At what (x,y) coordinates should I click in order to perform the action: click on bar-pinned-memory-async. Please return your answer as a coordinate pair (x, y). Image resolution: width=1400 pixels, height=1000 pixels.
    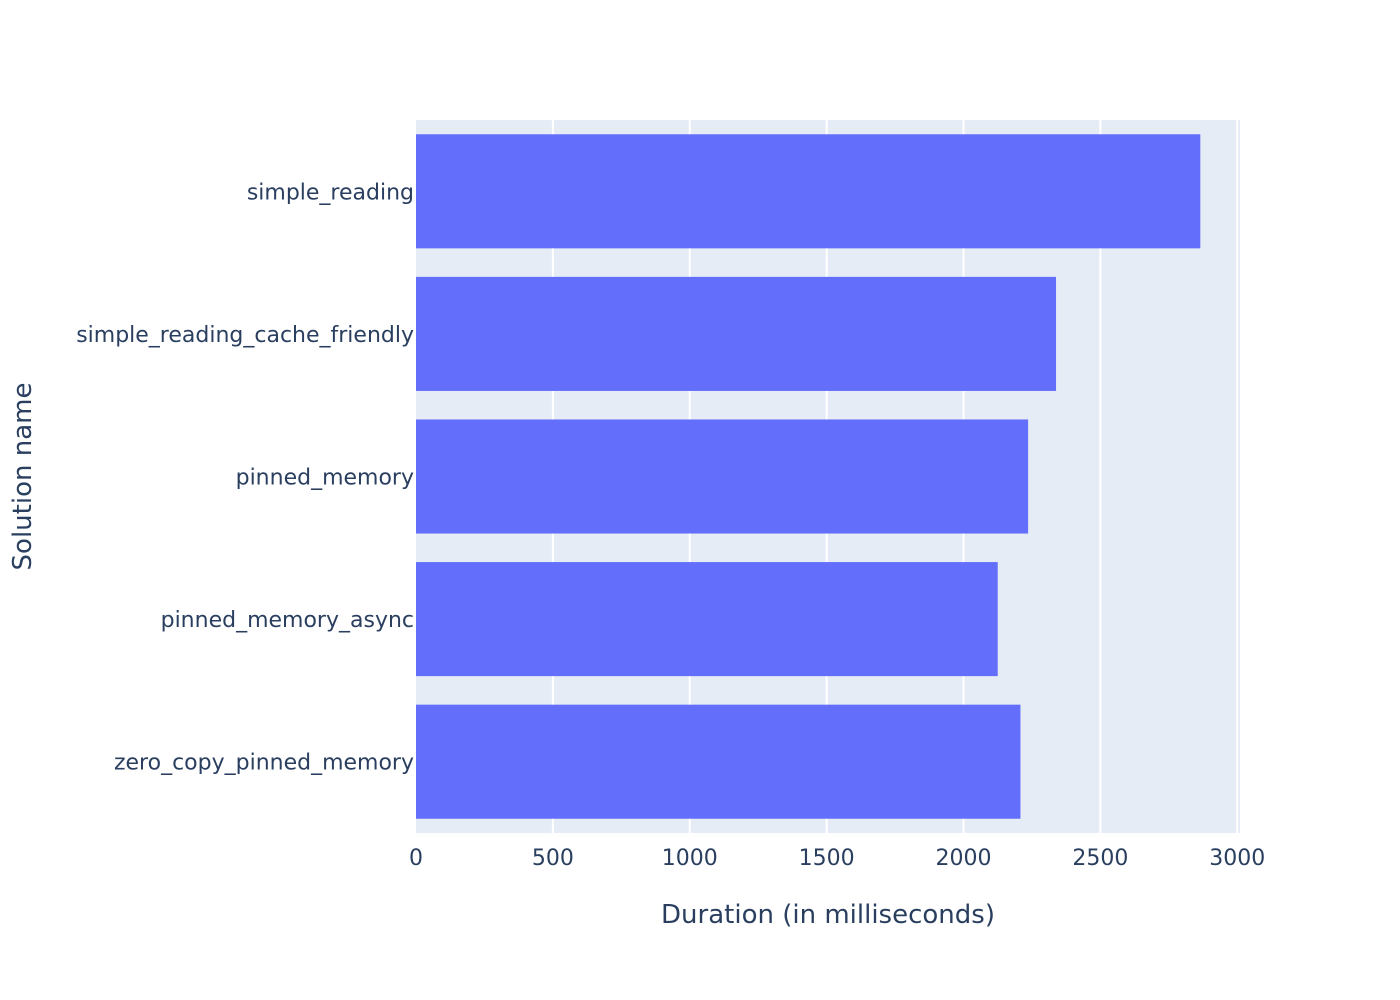
    Looking at the image, I should click on (707, 619).